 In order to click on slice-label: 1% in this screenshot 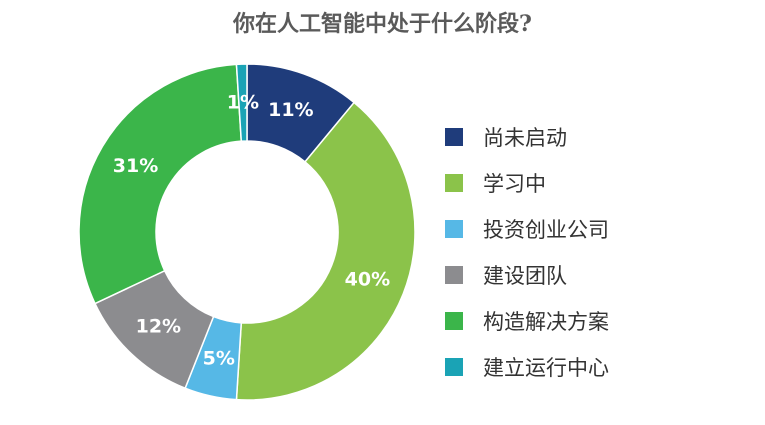, I will do `click(243, 103)`.